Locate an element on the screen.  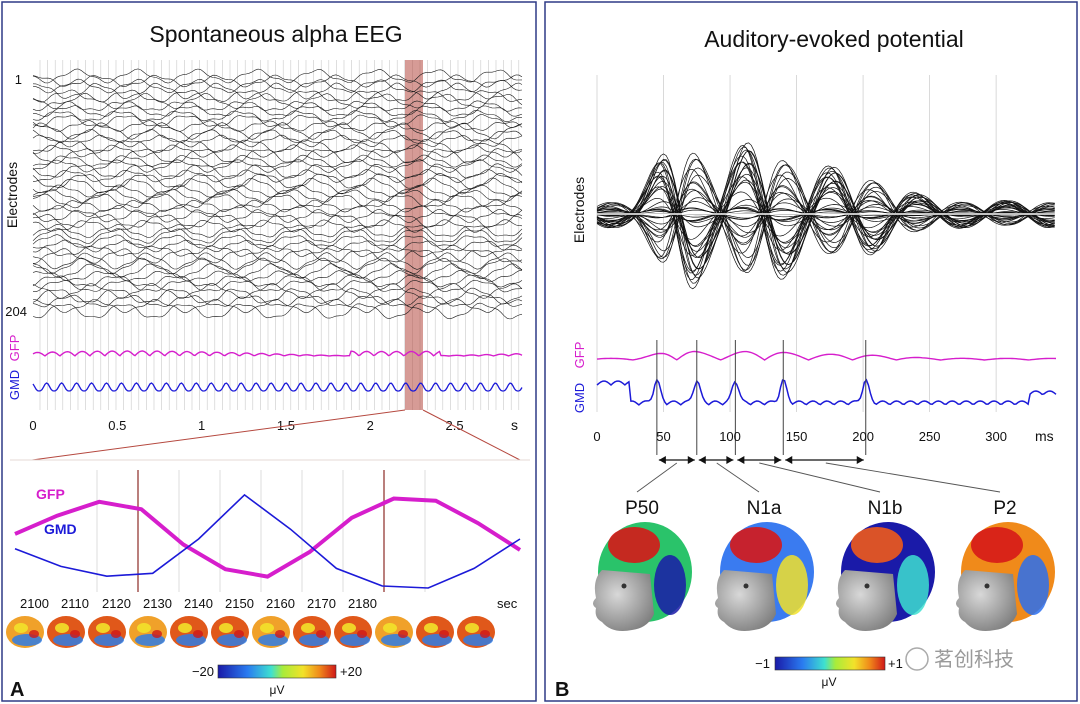
gmd-label-zoom: GMD is located at coordinates (60, 529).